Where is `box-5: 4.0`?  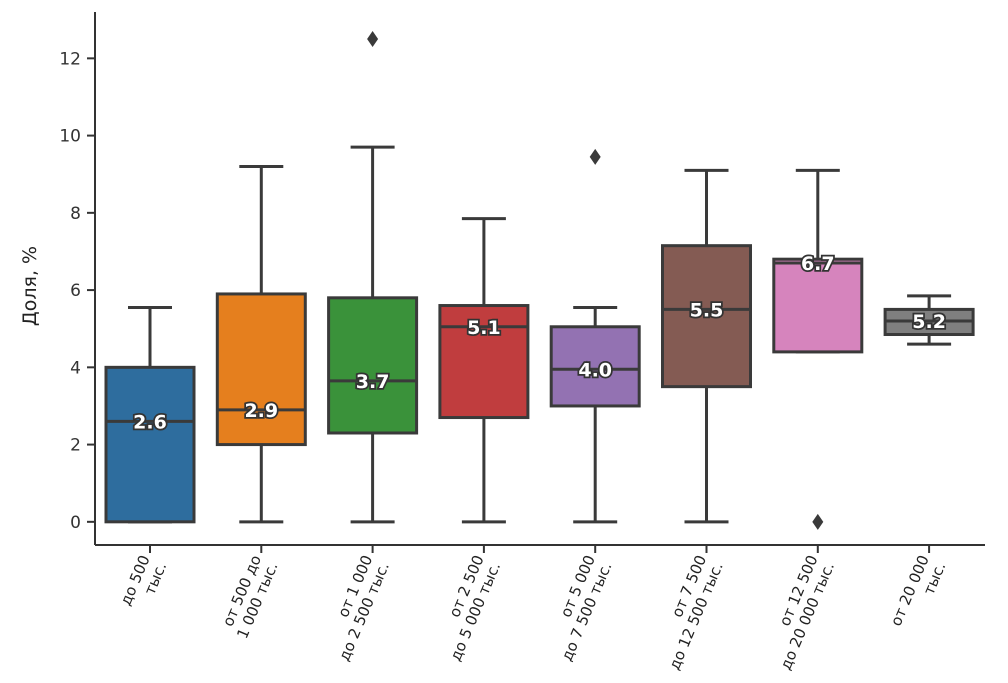 box-5: 4.0 is located at coordinates (595, 336).